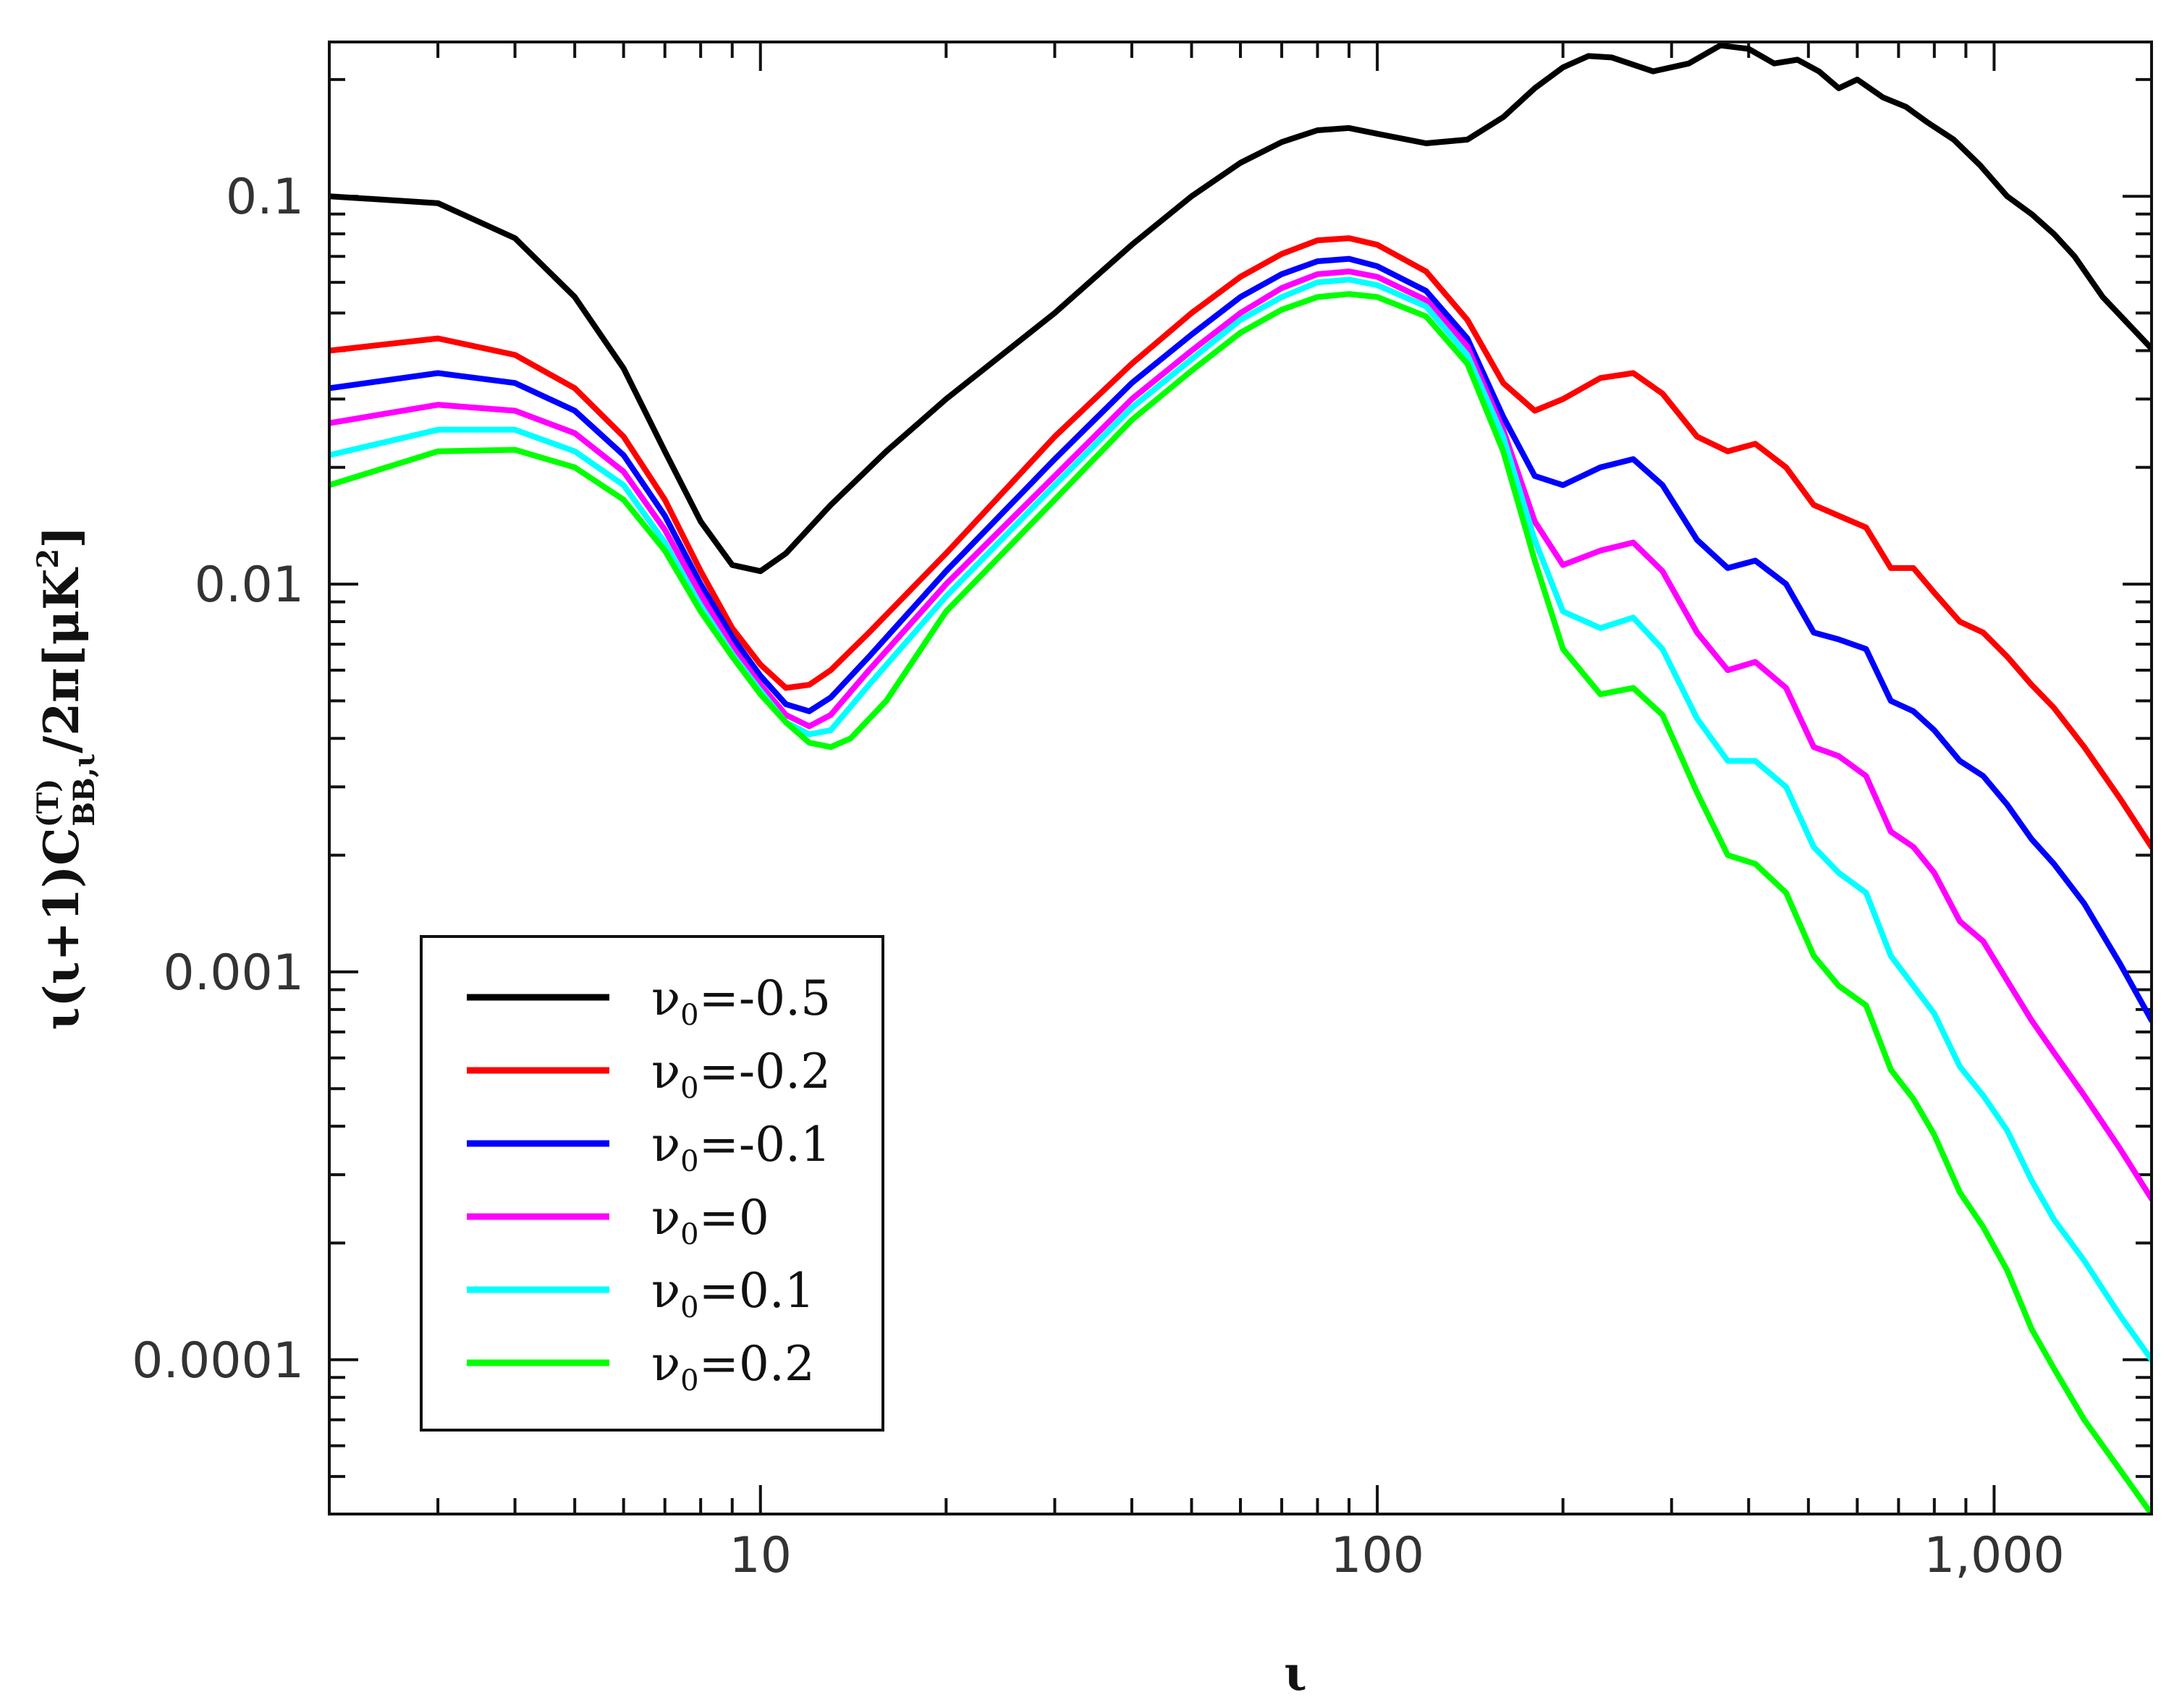 Image resolution: width=2174 pixels, height=1708 pixels. Describe the element at coordinates (48, 559) in the screenshot. I see `y-axis-title-suffix-sup: 2` at that location.